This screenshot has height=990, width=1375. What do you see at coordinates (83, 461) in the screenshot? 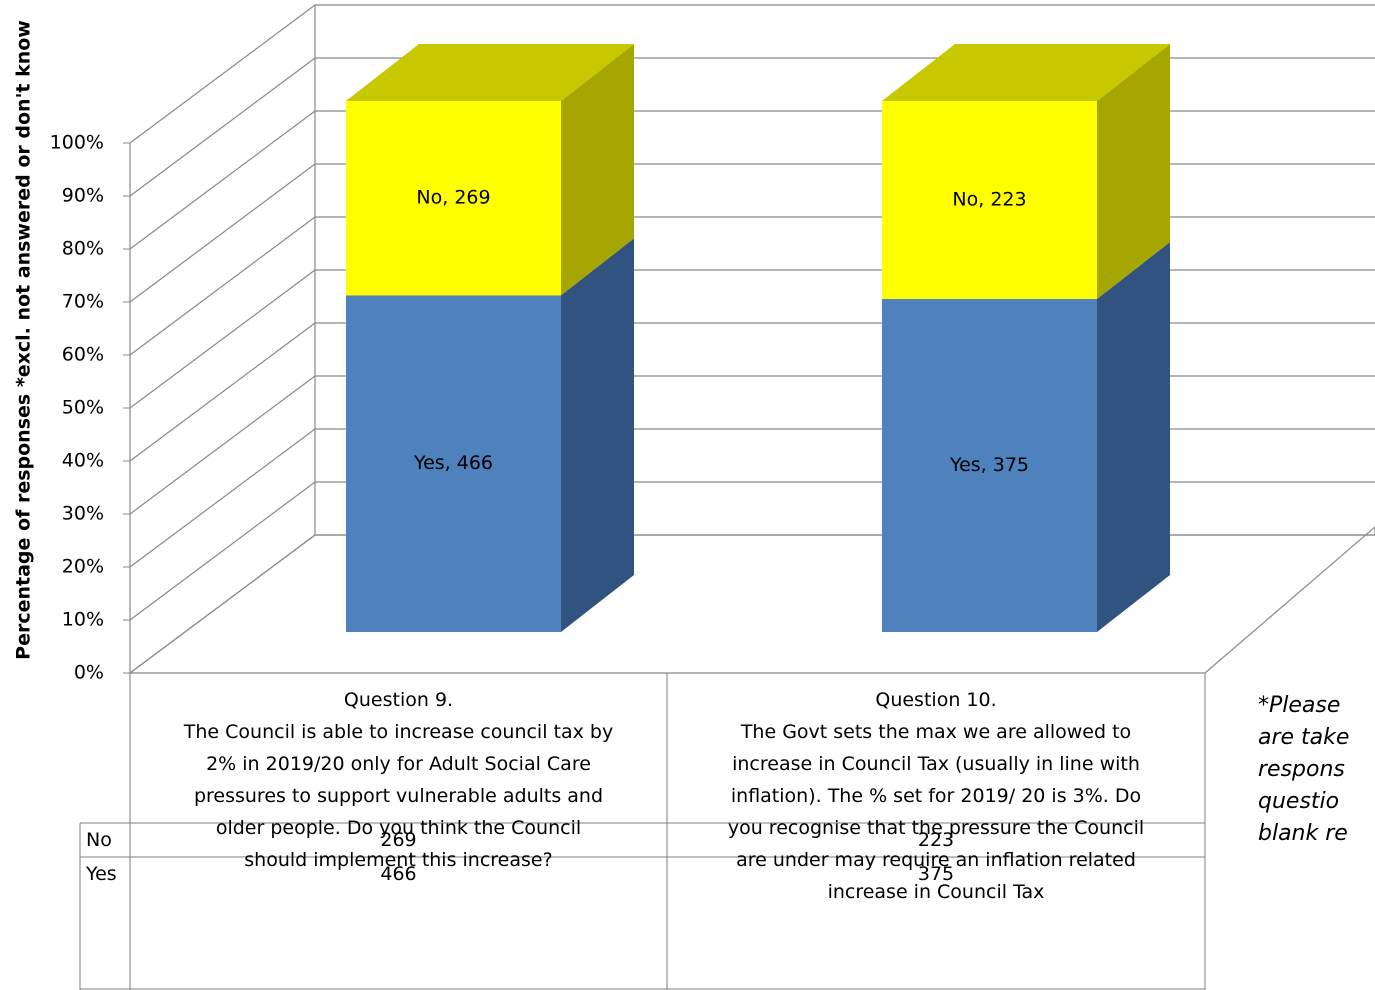
I see `y-tick-label: 40%` at bounding box center [83, 461].